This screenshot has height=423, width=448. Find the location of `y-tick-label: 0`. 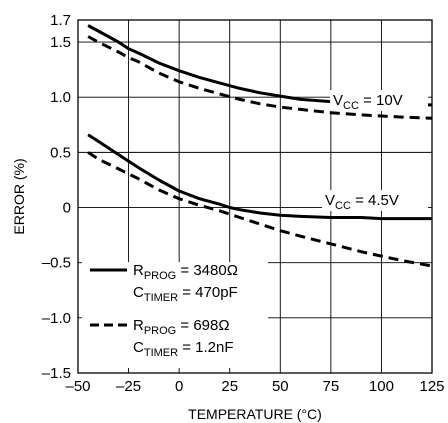

y-tick-label: 0 is located at coordinates (67, 208).